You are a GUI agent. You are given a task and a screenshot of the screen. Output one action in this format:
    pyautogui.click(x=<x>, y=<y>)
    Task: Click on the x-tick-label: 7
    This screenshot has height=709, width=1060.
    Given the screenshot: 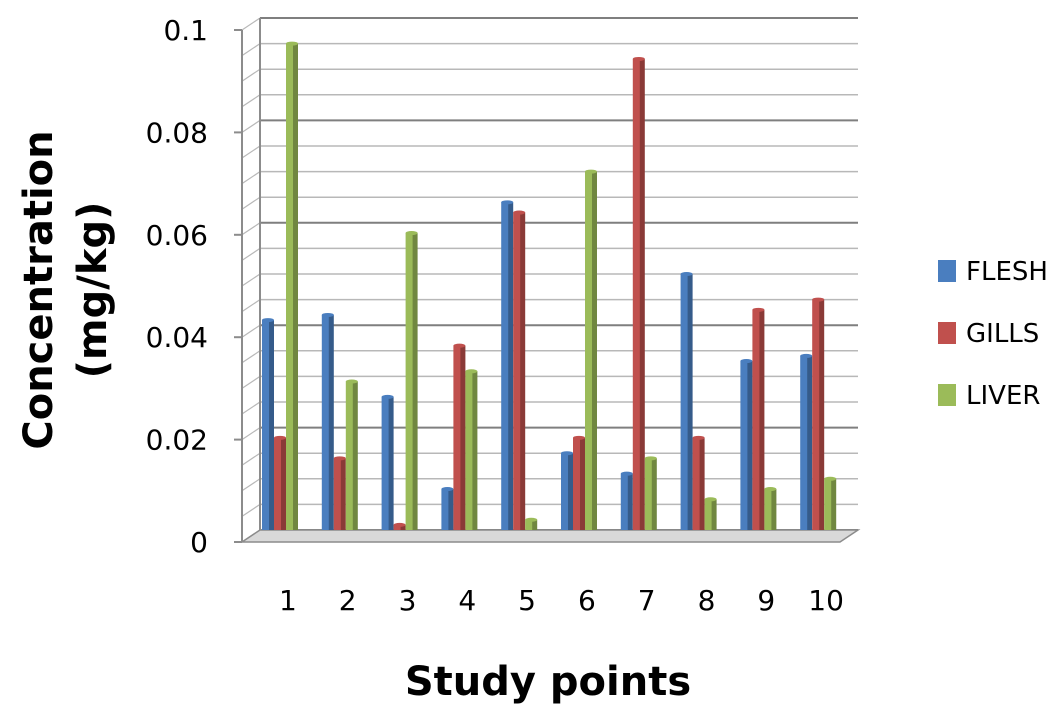 What is the action you would take?
    pyautogui.click(x=647, y=600)
    